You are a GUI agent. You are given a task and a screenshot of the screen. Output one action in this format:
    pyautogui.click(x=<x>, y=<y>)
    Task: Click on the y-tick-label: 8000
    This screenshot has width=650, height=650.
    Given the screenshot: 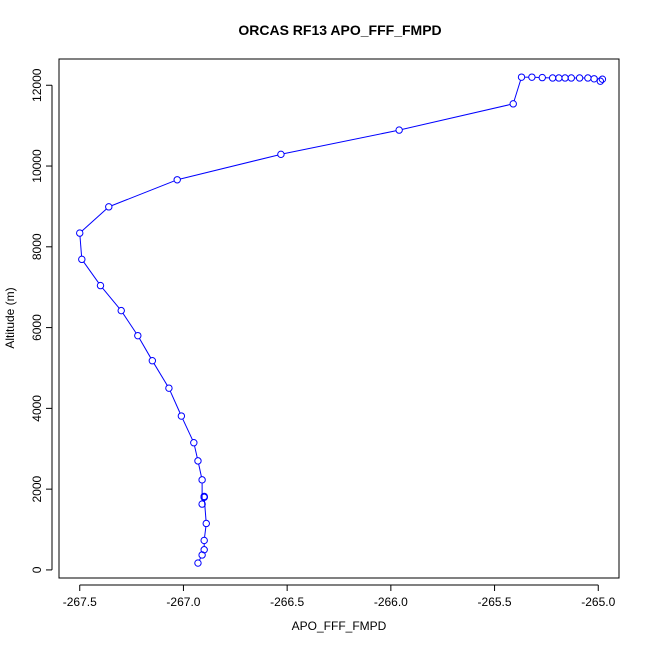 What is the action you would take?
    pyautogui.click(x=37, y=246)
    